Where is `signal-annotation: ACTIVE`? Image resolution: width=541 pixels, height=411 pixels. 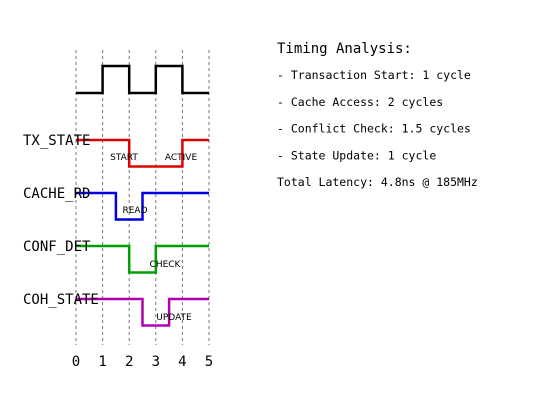
signal-annotation: ACTIVE is located at coordinates (181, 158).